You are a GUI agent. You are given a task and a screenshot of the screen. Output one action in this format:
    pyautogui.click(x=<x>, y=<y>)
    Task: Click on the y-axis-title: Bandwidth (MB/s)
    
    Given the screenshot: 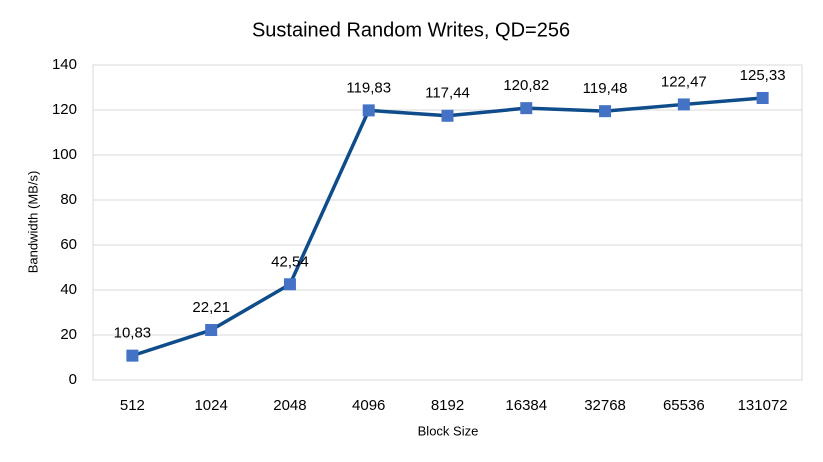 What is the action you would take?
    pyautogui.click(x=32, y=222)
    